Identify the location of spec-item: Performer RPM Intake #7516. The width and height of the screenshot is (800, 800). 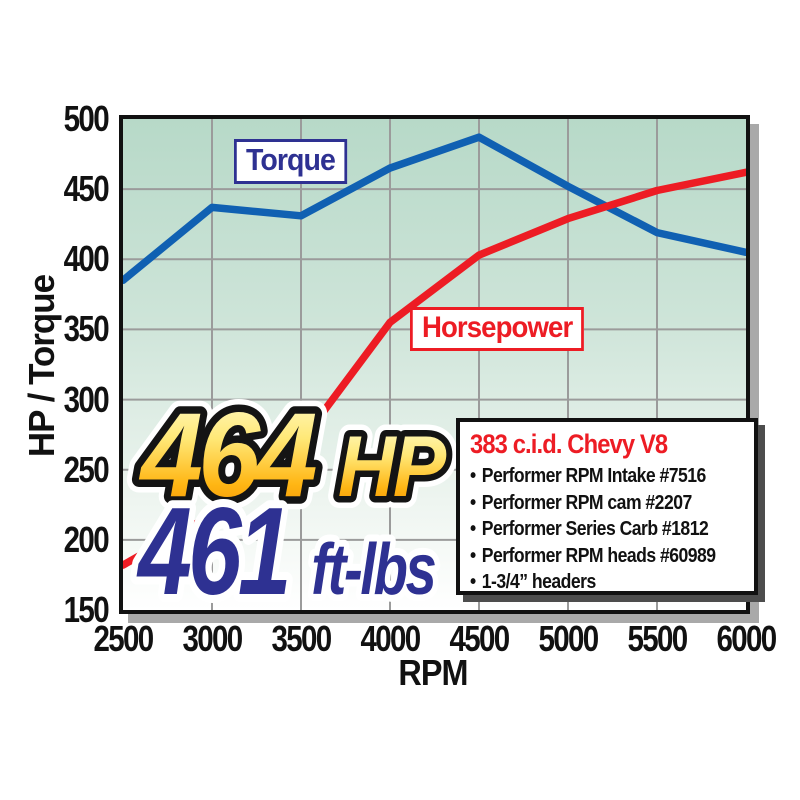
(591, 476).